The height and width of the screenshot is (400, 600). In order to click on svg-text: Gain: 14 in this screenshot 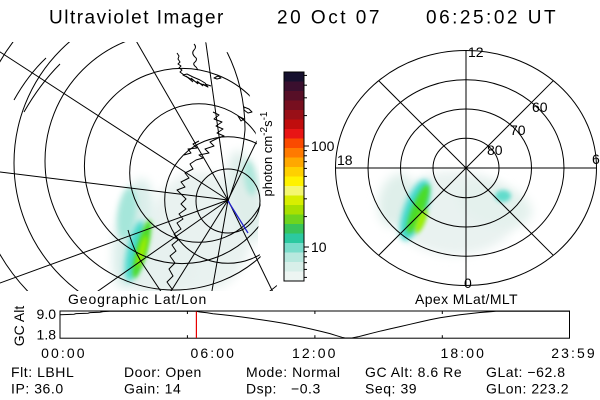, I will do `click(152, 389)`.